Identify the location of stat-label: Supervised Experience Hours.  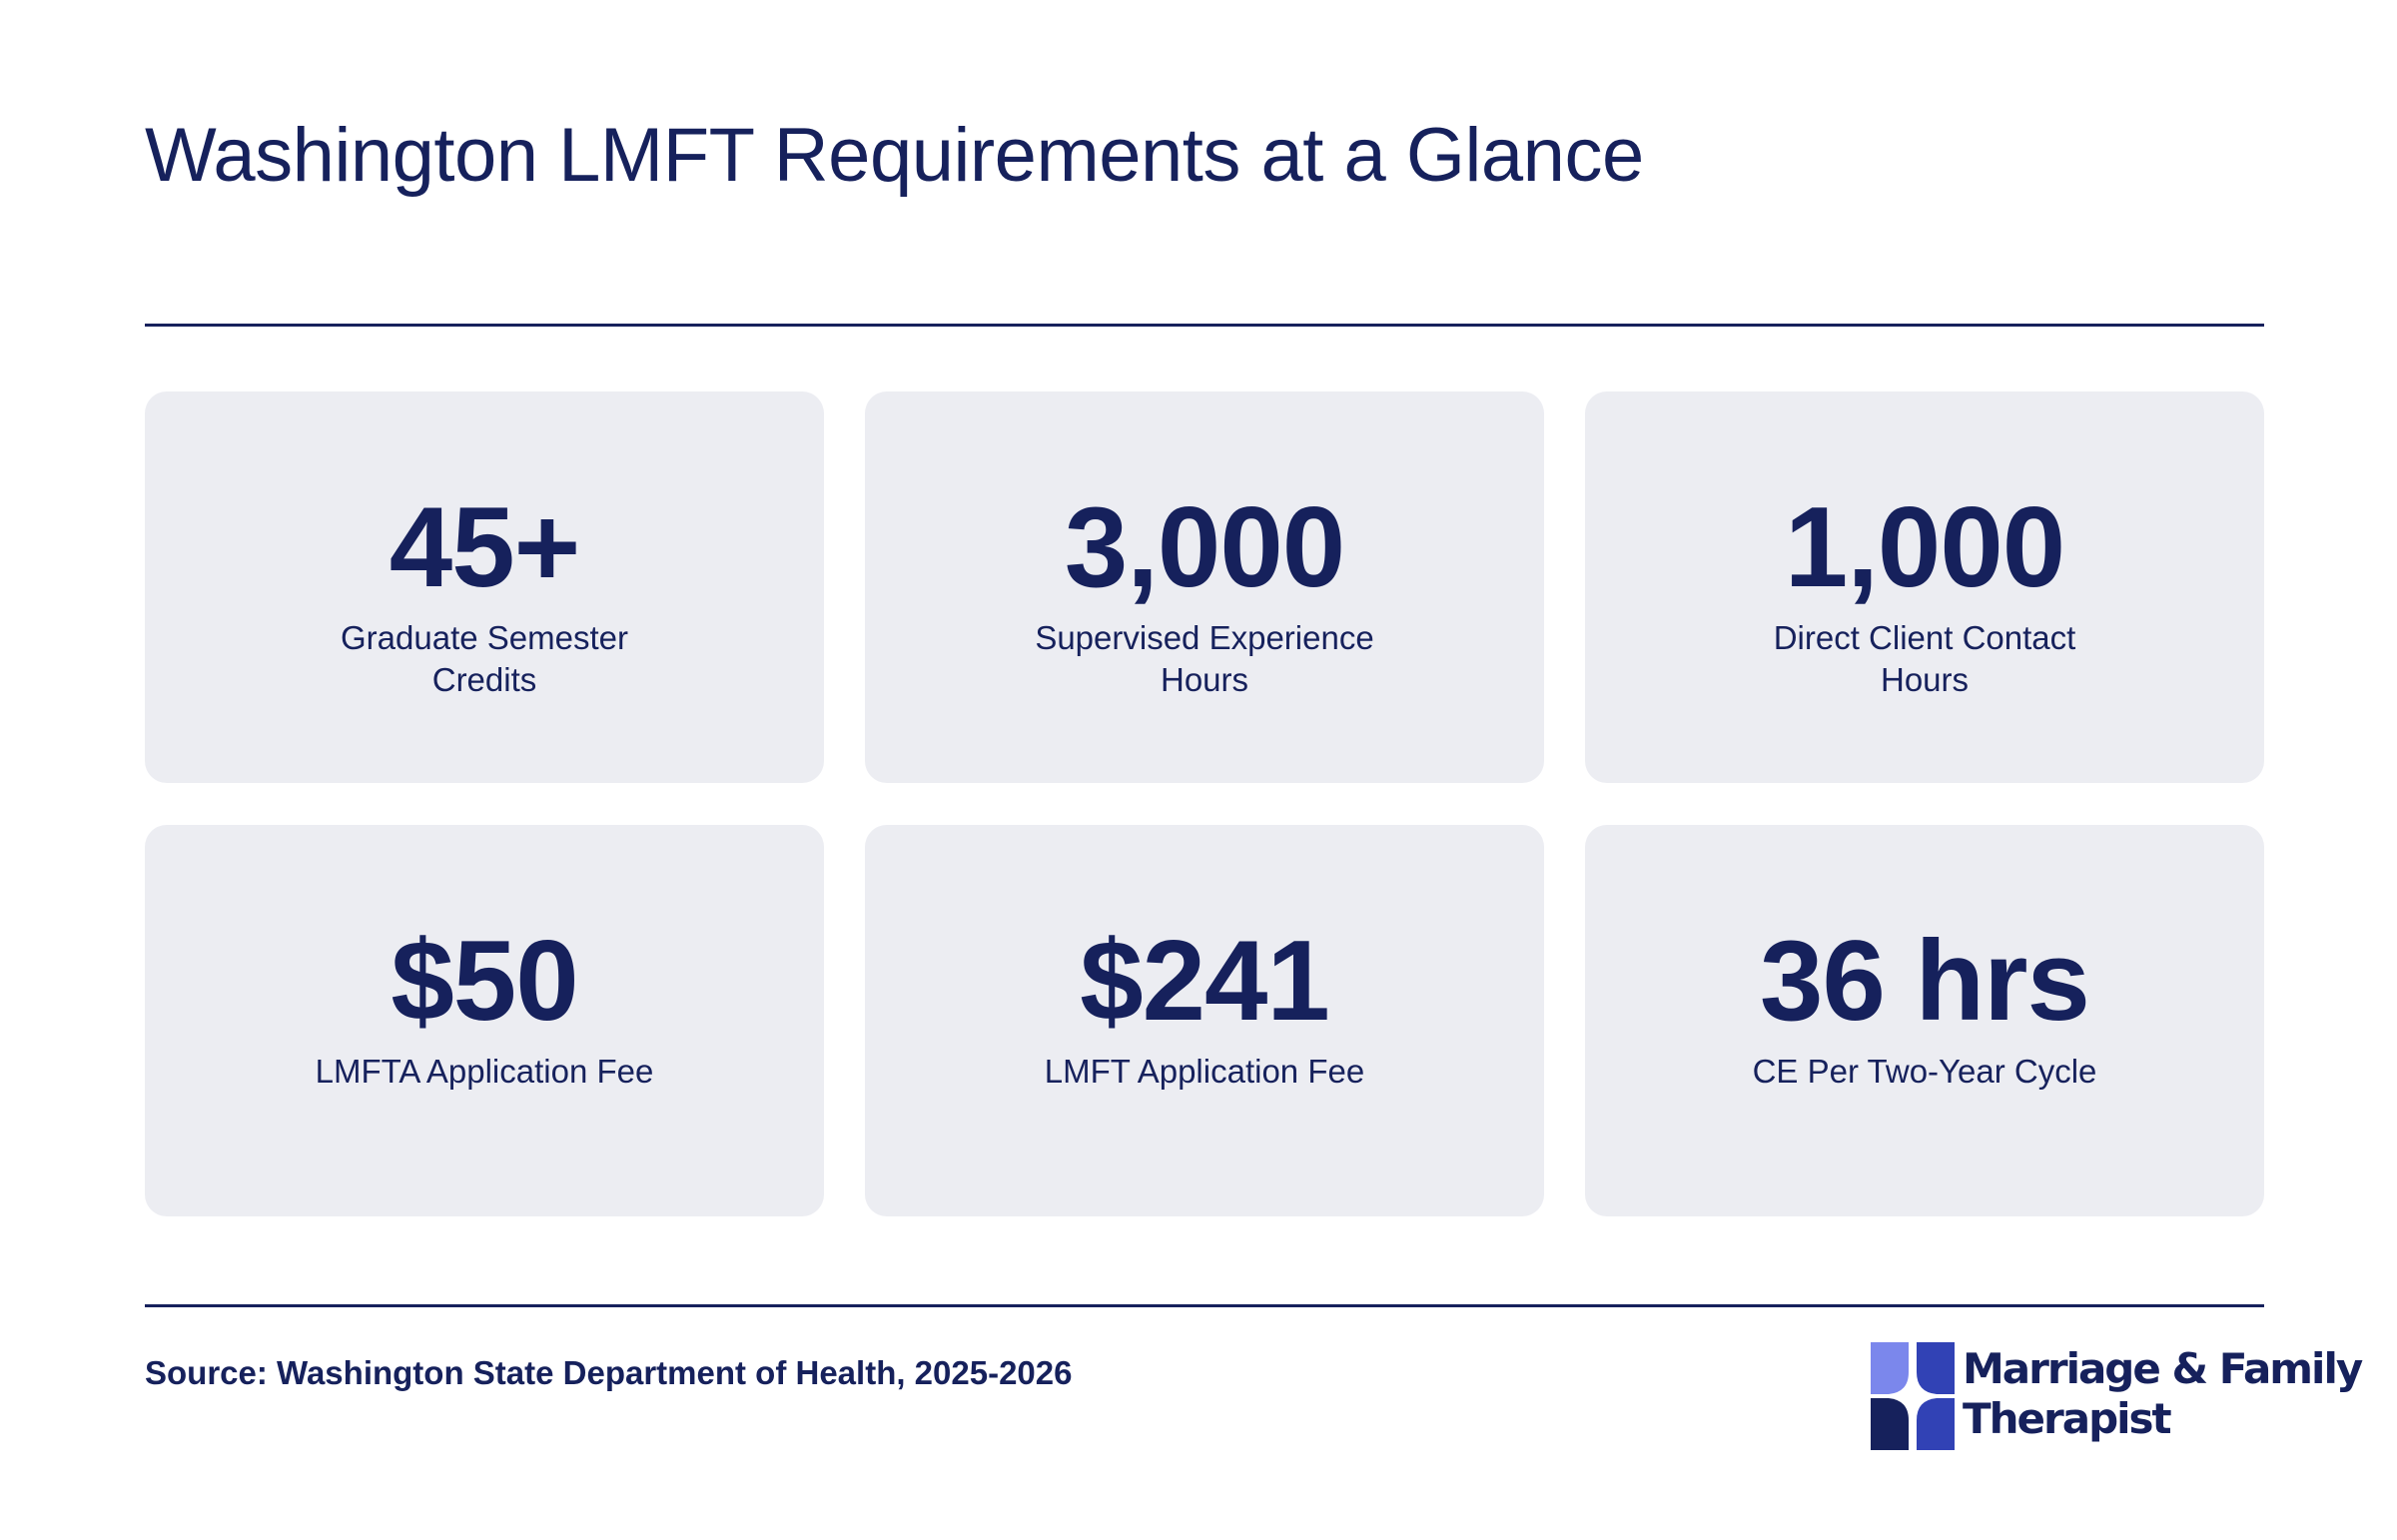
(1205, 658).